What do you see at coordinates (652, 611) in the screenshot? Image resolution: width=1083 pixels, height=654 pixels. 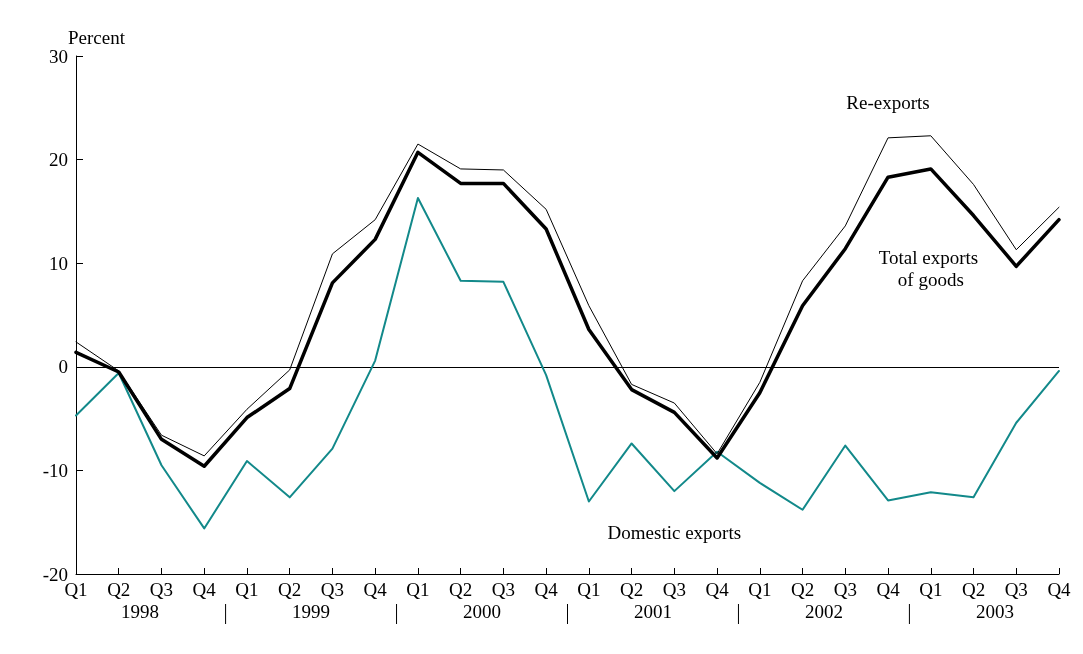 I see `text: 2001` at bounding box center [652, 611].